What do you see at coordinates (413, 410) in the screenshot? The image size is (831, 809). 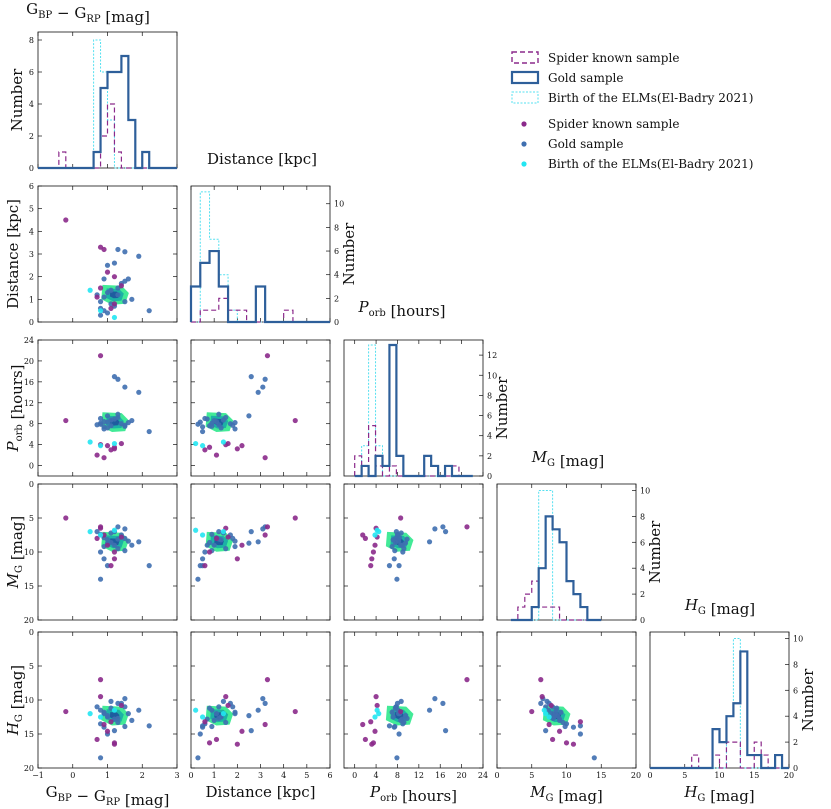 I see `hist-elm-porb` at bounding box center [413, 410].